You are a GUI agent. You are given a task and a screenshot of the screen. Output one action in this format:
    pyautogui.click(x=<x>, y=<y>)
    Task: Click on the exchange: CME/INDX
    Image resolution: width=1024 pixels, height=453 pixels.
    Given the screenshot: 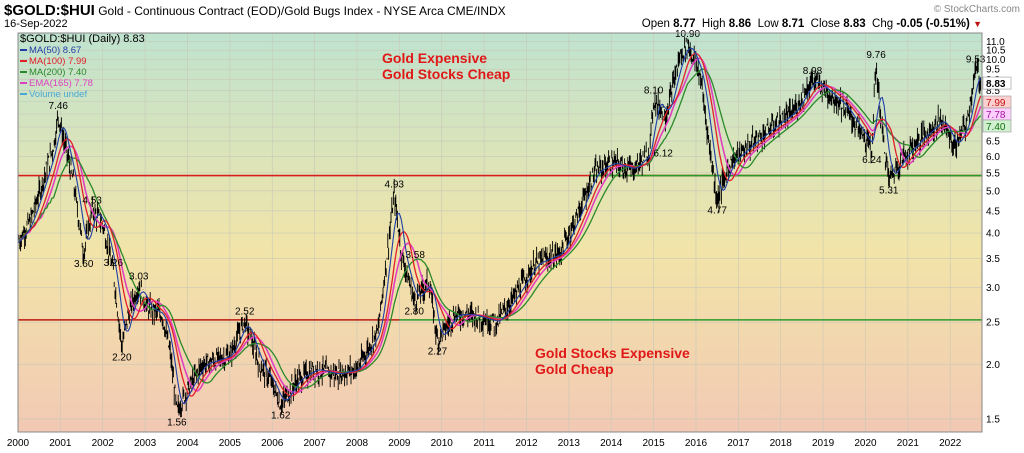 What is the action you would take?
    pyautogui.click(x=476, y=11)
    